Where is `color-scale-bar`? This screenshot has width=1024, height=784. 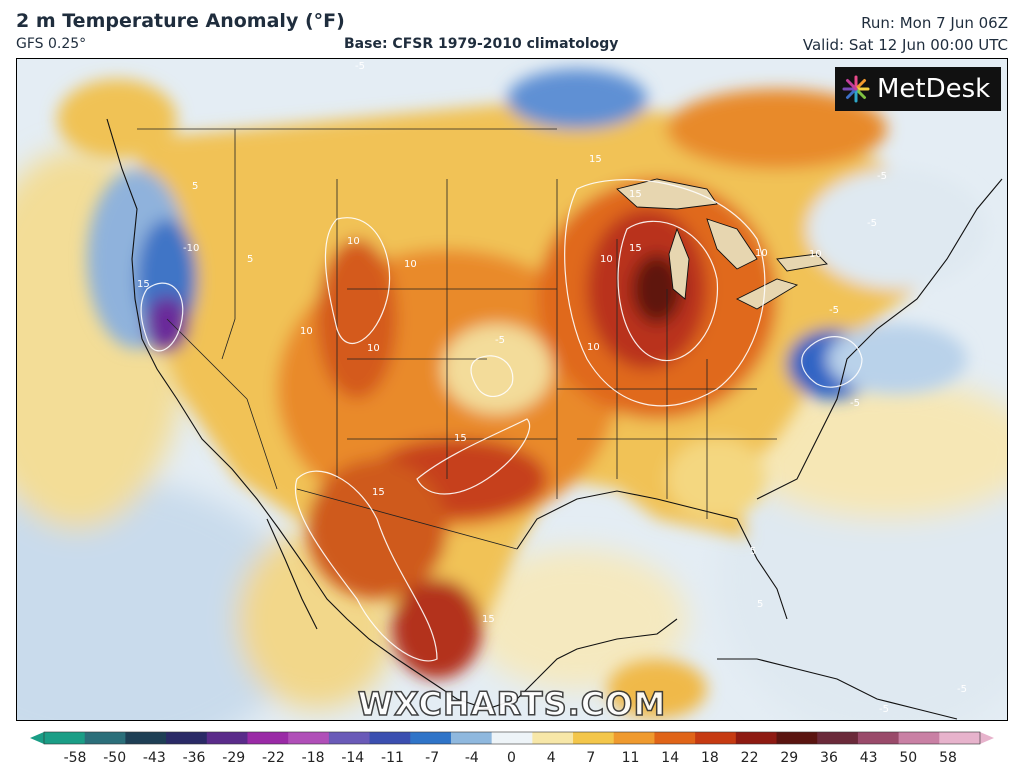 color-scale-bar is located at coordinates (512, 738).